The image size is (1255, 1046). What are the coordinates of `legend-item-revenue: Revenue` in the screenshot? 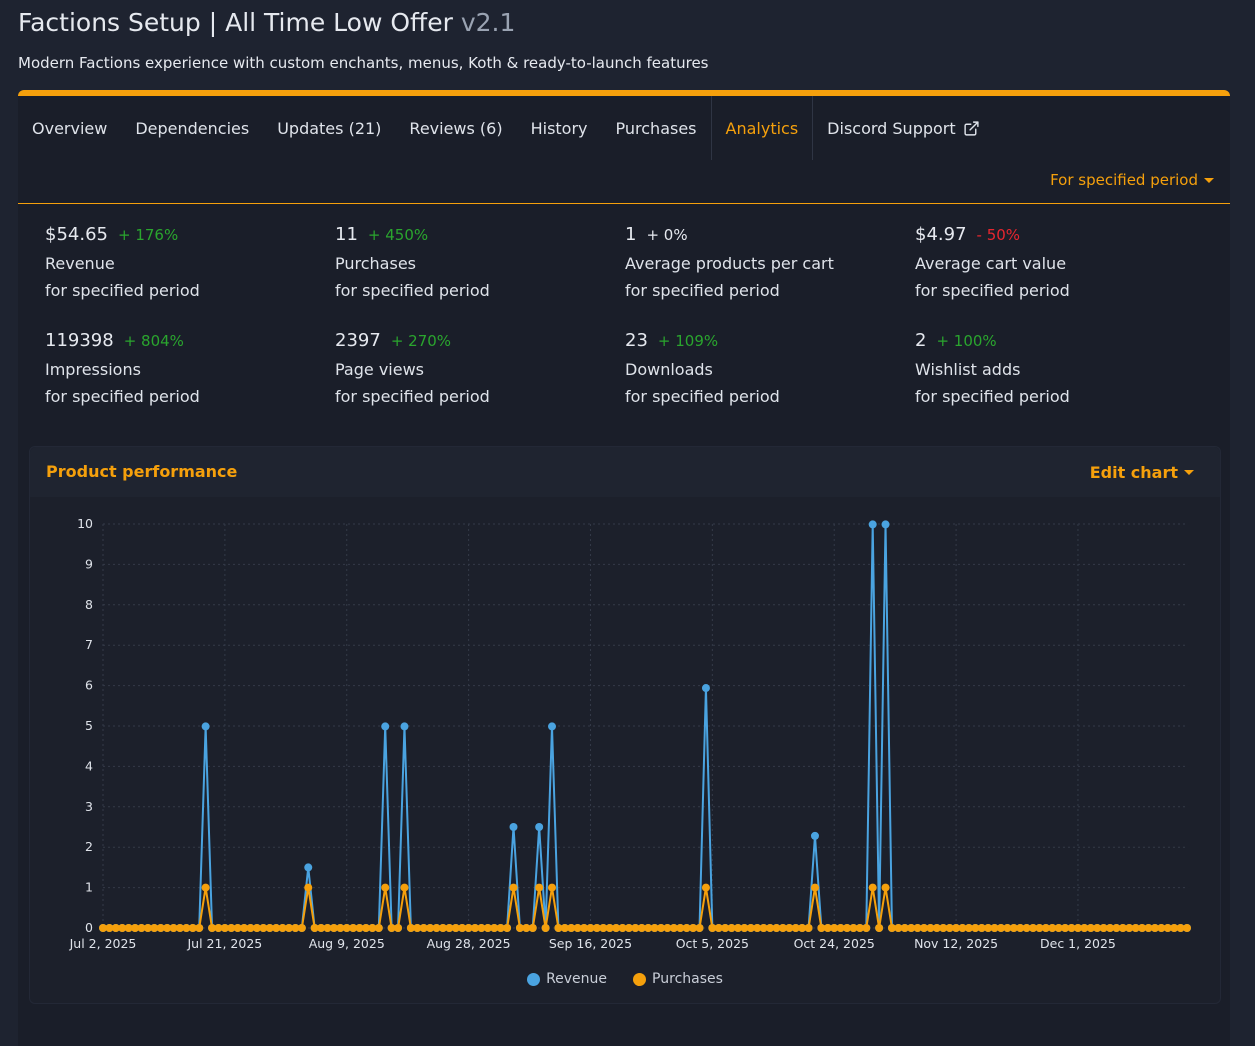 It's located at (567, 979).